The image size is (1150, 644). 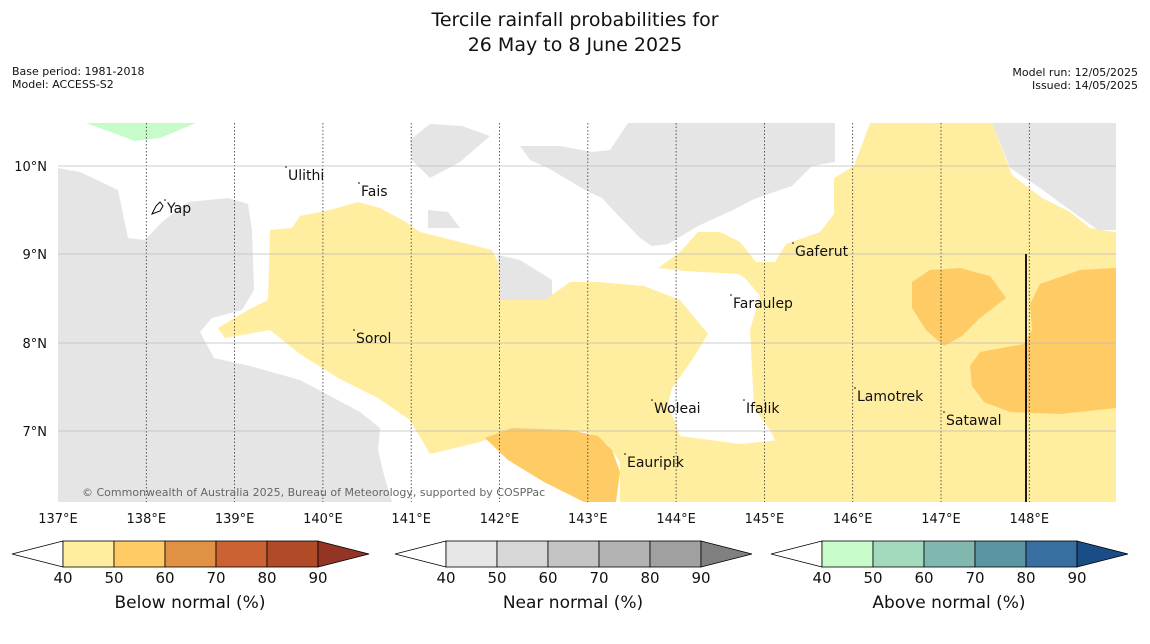 What do you see at coordinates (411, 519) in the screenshot?
I see `lon-tick-label: 141°E` at bounding box center [411, 519].